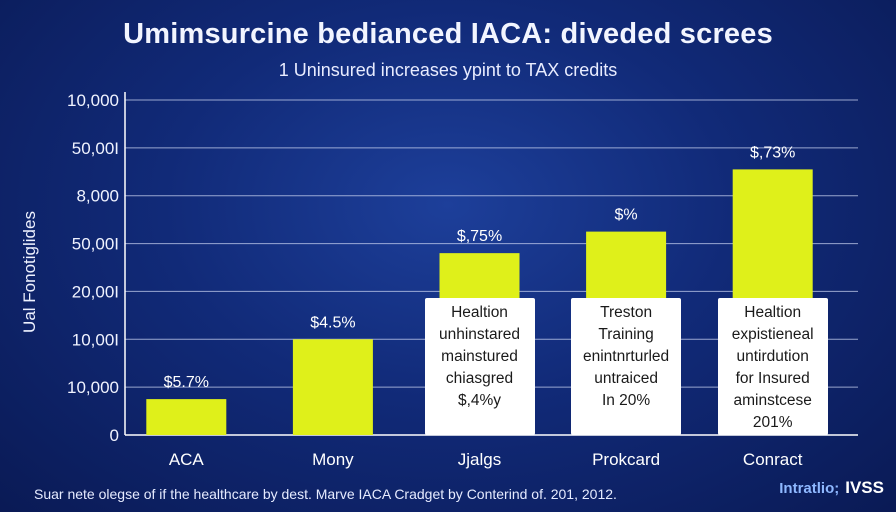 The image size is (896, 512). What do you see at coordinates (772, 422) in the screenshot?
I see `annotation-line: 201%` at bounding box center [772, 422].